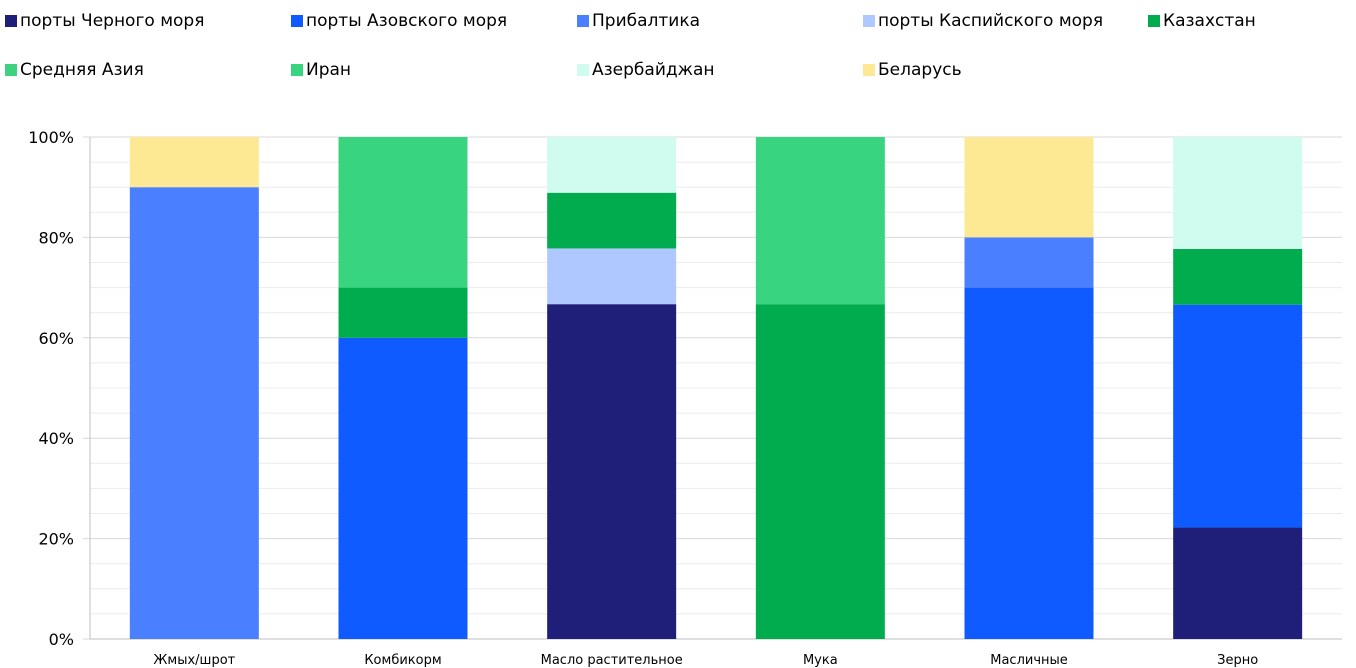  I want to click on x-category-label: Зерно, so click(1237, 660).